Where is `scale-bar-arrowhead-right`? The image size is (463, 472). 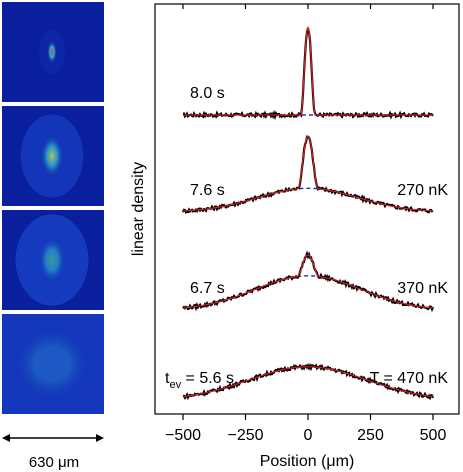
scale-bar-arrowhead-right is located at coordinates (100, 438).